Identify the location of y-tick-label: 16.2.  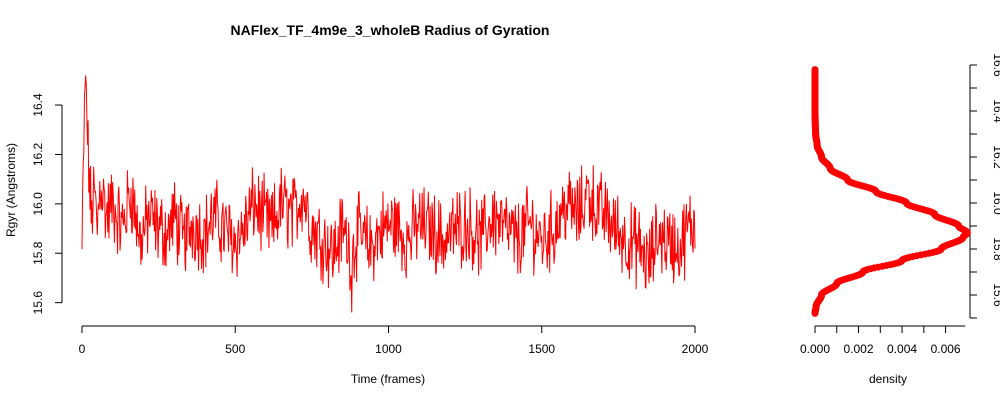
(38, 154).